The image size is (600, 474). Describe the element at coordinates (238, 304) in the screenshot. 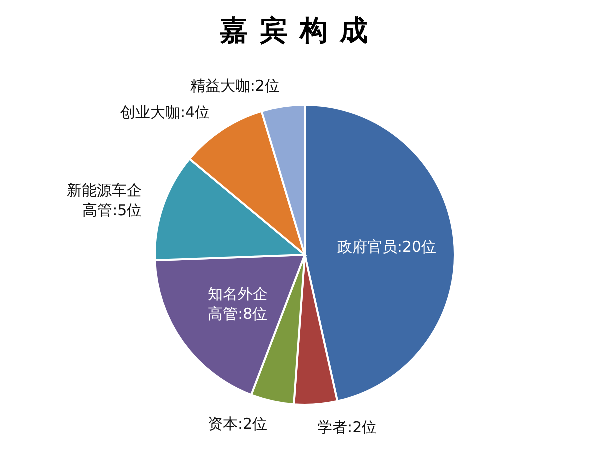

I see `slice-label: 知名外企高管:8位` at that location.